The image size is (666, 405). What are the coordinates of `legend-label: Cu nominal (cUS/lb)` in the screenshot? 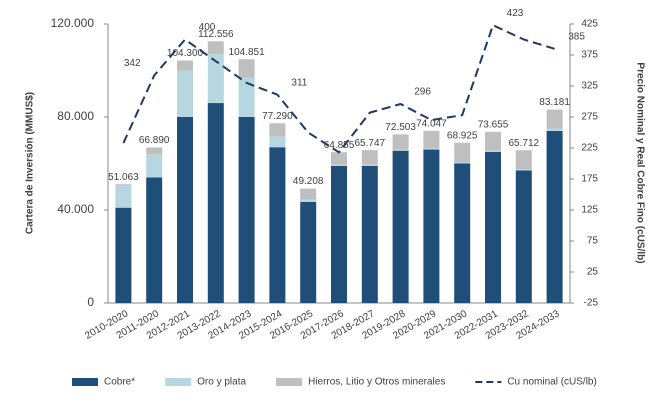 It's located at (551, 382).